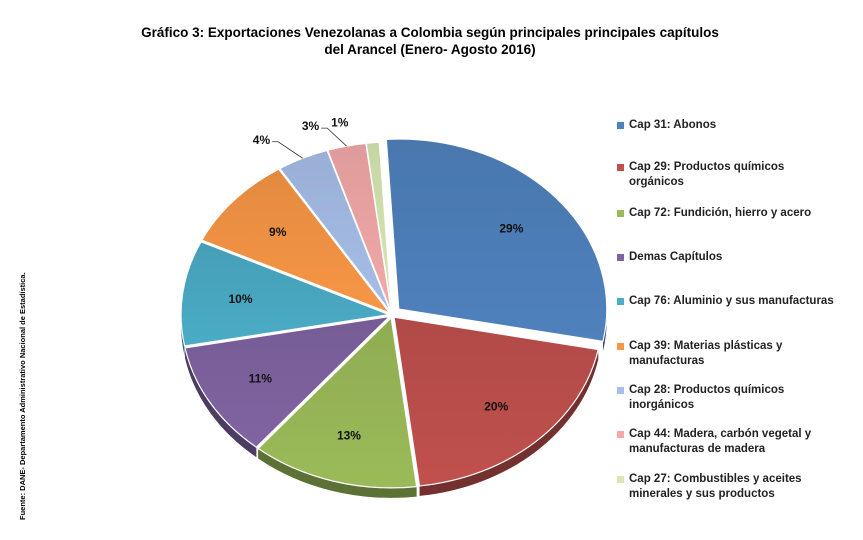  Describe the element at coordinates (737, 125) in the screenshot. I see `legend-item: Cap 31: Abonos` at that location.